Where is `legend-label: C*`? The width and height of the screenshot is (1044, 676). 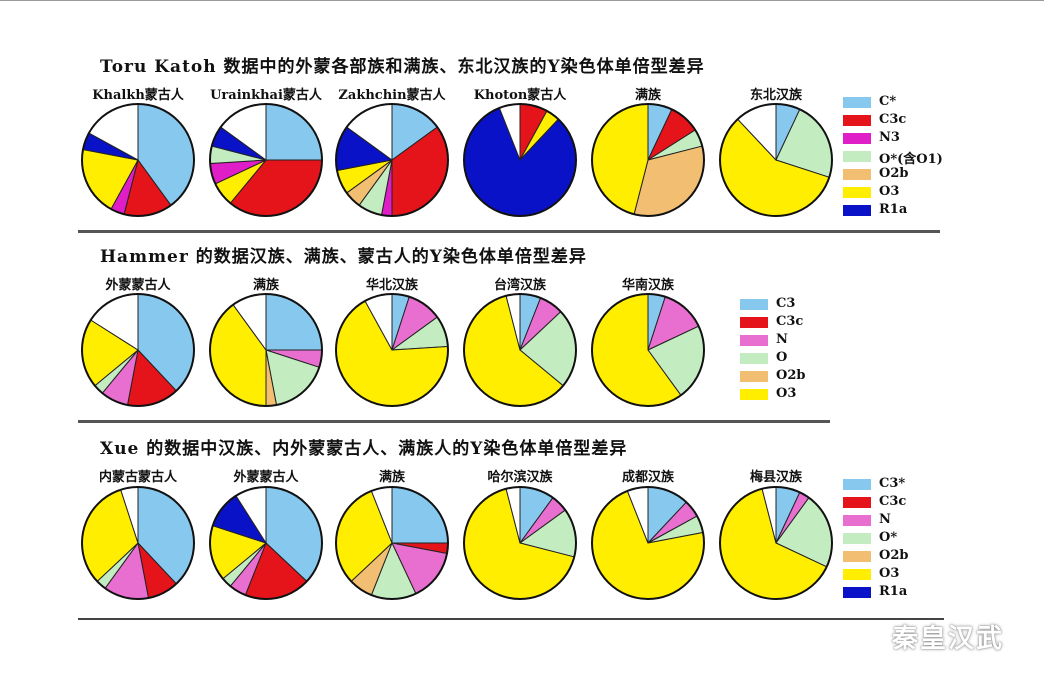 legend-label: C* is located at coordinates (888, 101).